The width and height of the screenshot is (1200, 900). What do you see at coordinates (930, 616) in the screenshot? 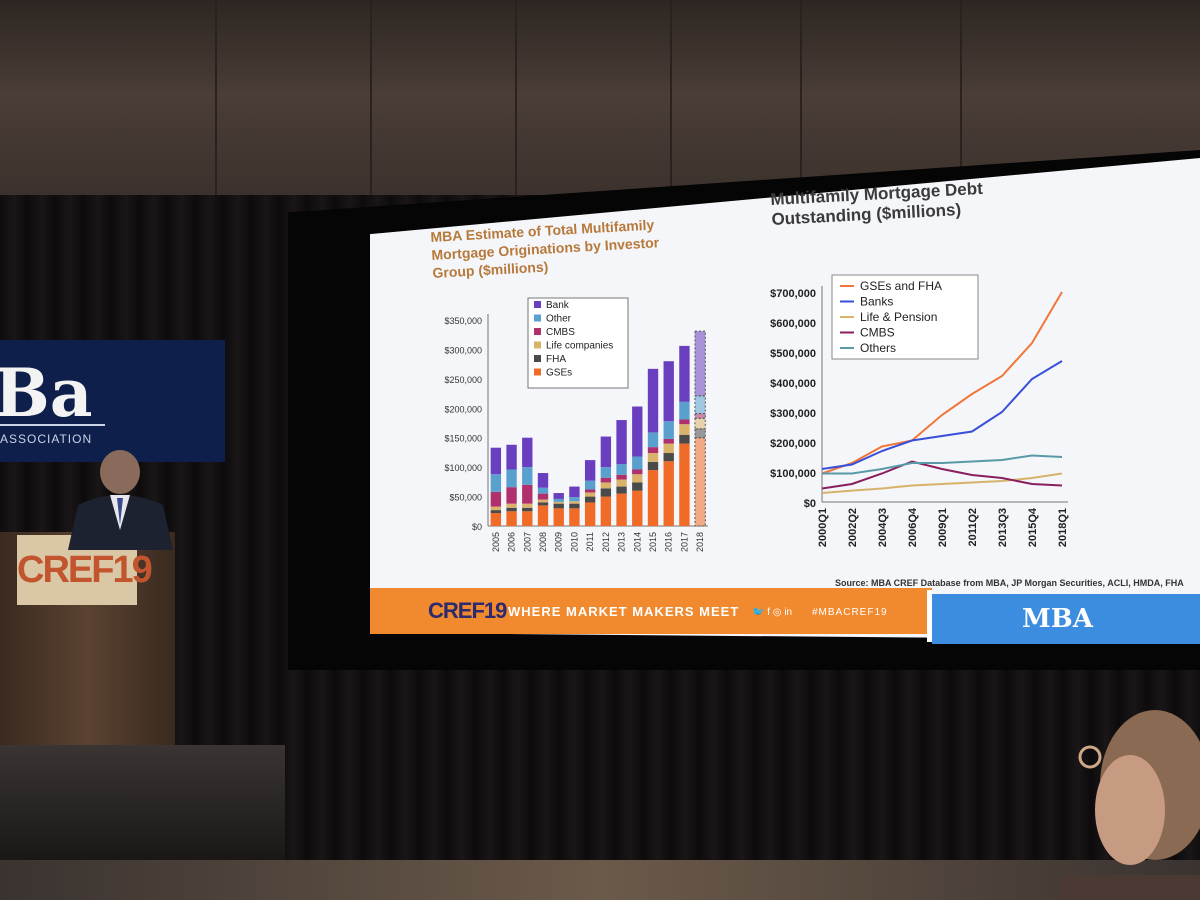
I see `footer-divider` at bounding box center [930, 616].